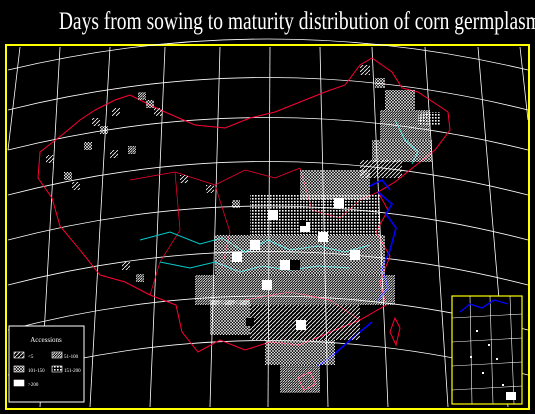 This screenshot has width=535, height=414. Describe the element at coordinates (71, 357) in the screenshot. I see `legend-label: 51-100` at that location.